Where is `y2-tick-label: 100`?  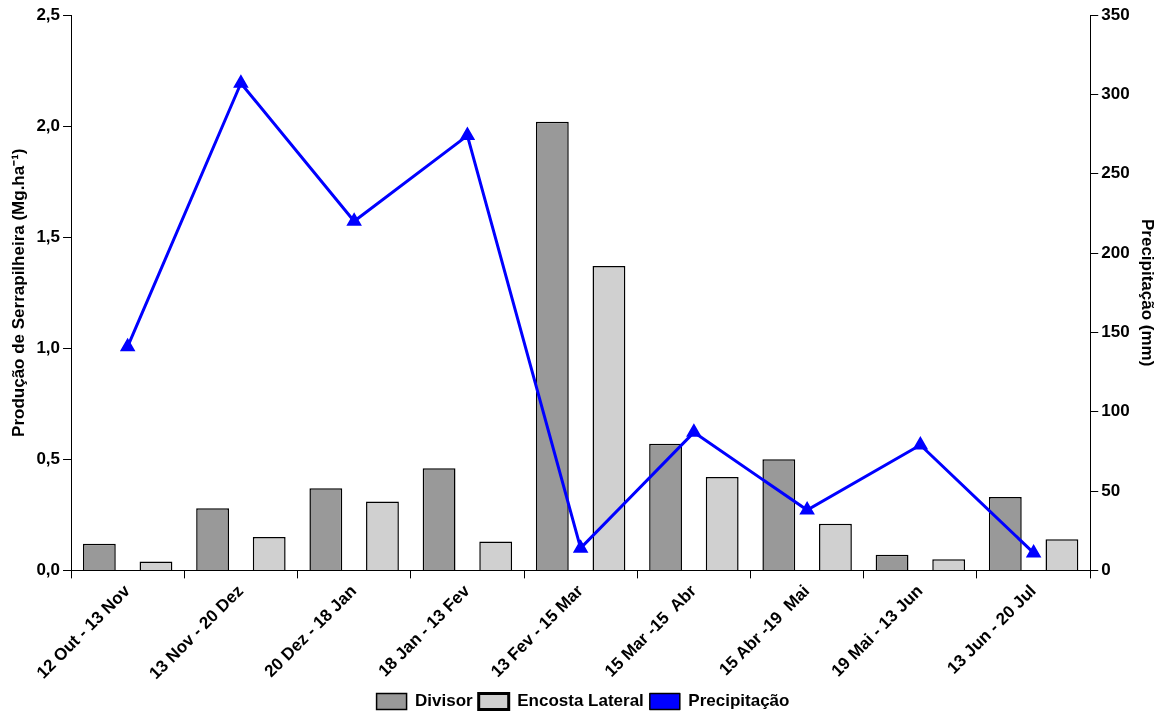 y2-tick-label: 100 is located at coordinates (1115, 411).